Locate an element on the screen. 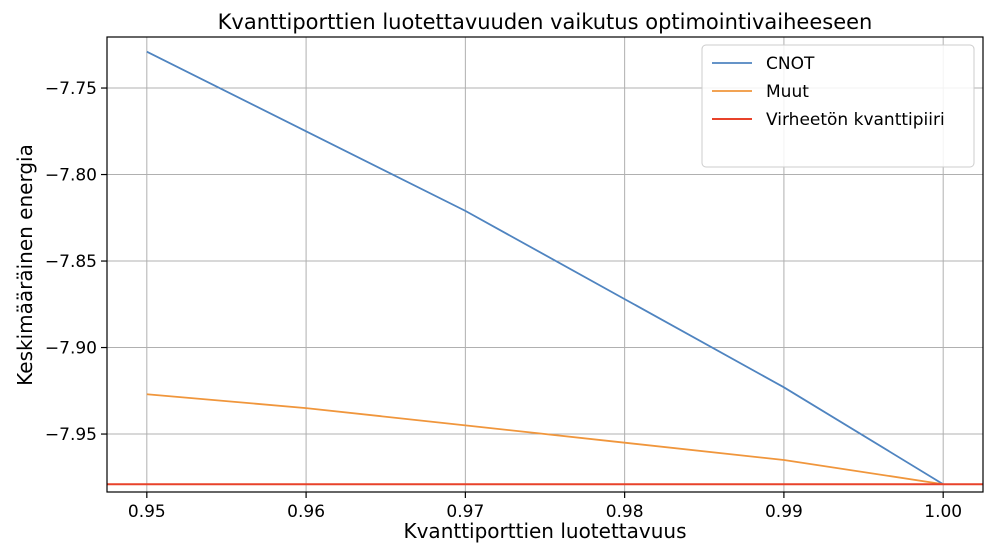 This screenshot has width=1000, height=555. x-tick-label: 0.99 is located at coordinates (784, 512).